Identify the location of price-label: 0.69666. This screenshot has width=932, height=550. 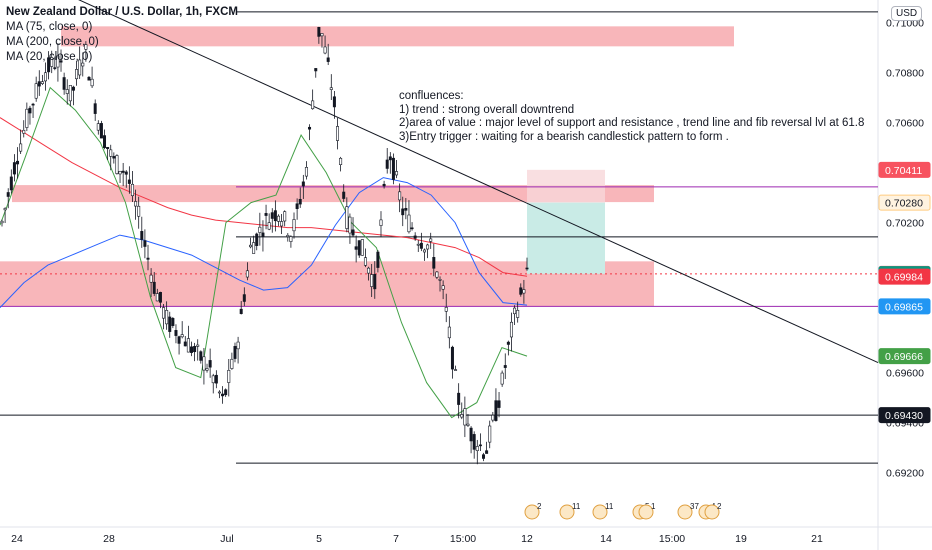
(904, 357).